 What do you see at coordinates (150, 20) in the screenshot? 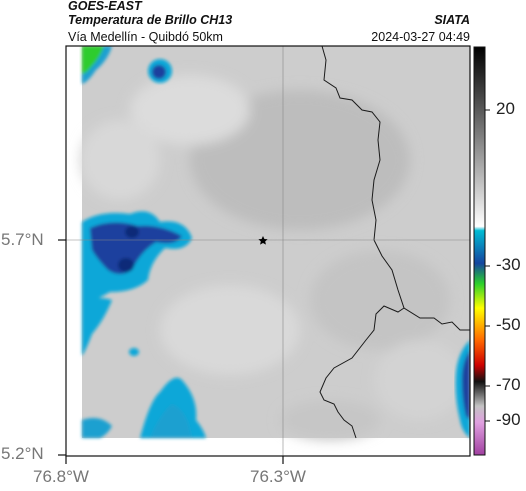
I see `product-subtitle: Temperatura de Brillo CH13` at bounding box center [150, 20].